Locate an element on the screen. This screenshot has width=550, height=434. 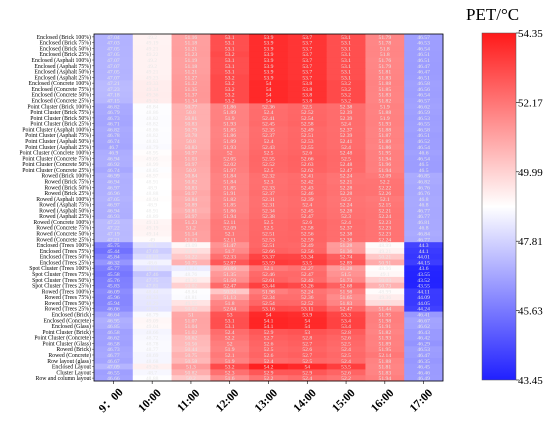
cell-value-label: 51.02 is located at coordinates (191, 333).